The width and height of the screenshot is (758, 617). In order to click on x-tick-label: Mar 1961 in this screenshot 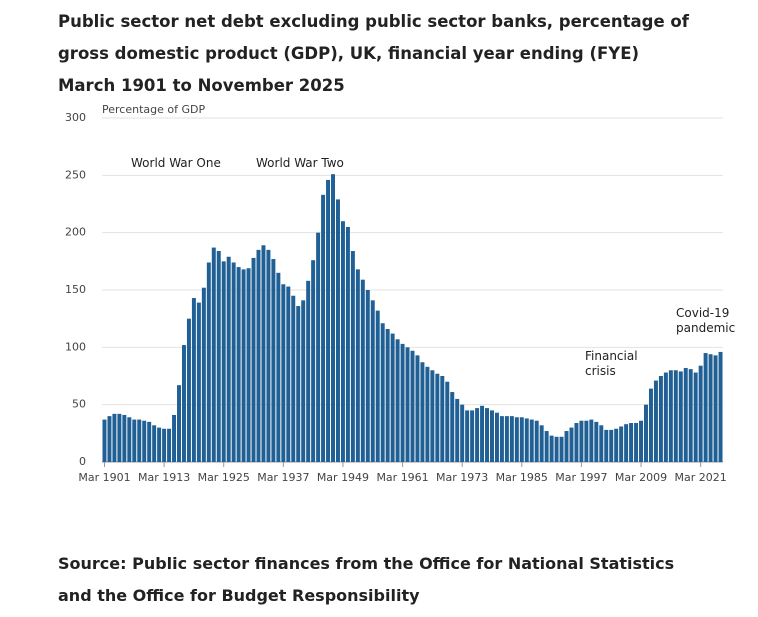, I will do `click(402, 477)`.